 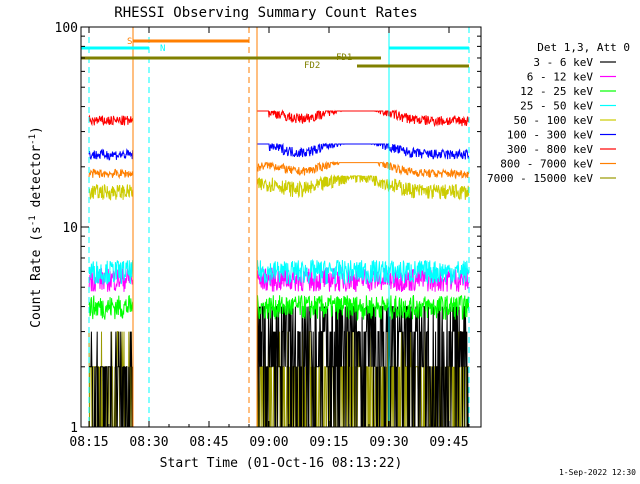 What do you see at coordinates (279, 271) in the screenshot?
I see `series-25-50keV-line` at bounding box center [279, 271].